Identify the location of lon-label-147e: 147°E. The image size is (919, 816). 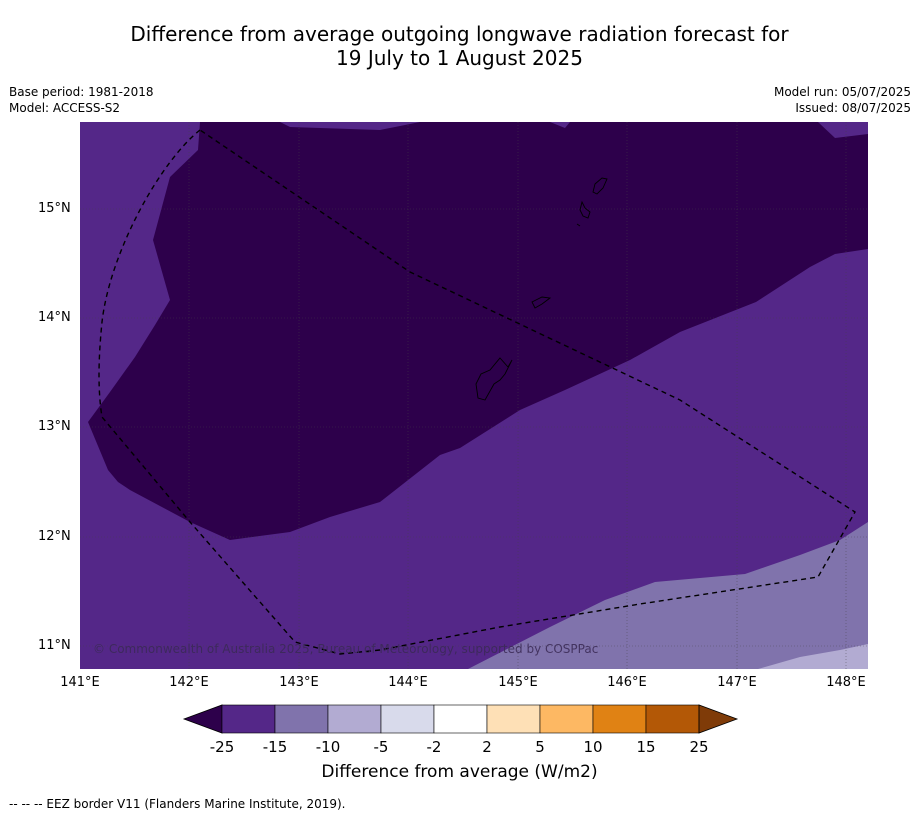
(737, 682).